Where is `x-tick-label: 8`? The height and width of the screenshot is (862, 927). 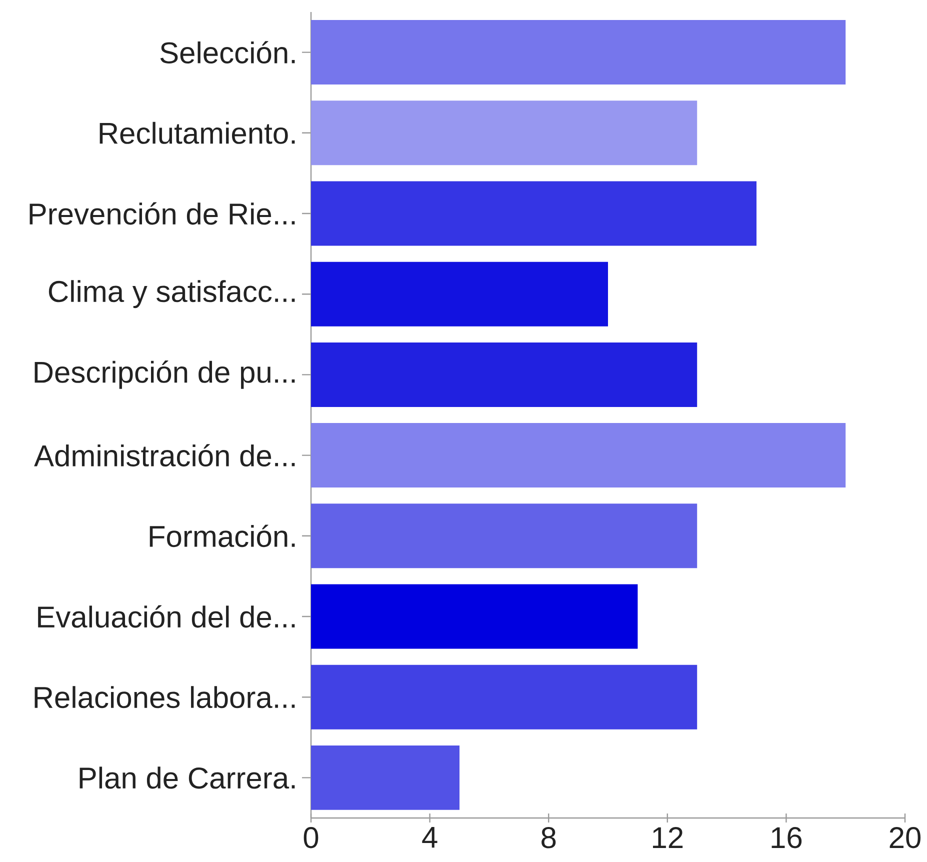 x-tick-label: 8 is located at coordinates (549, 837).